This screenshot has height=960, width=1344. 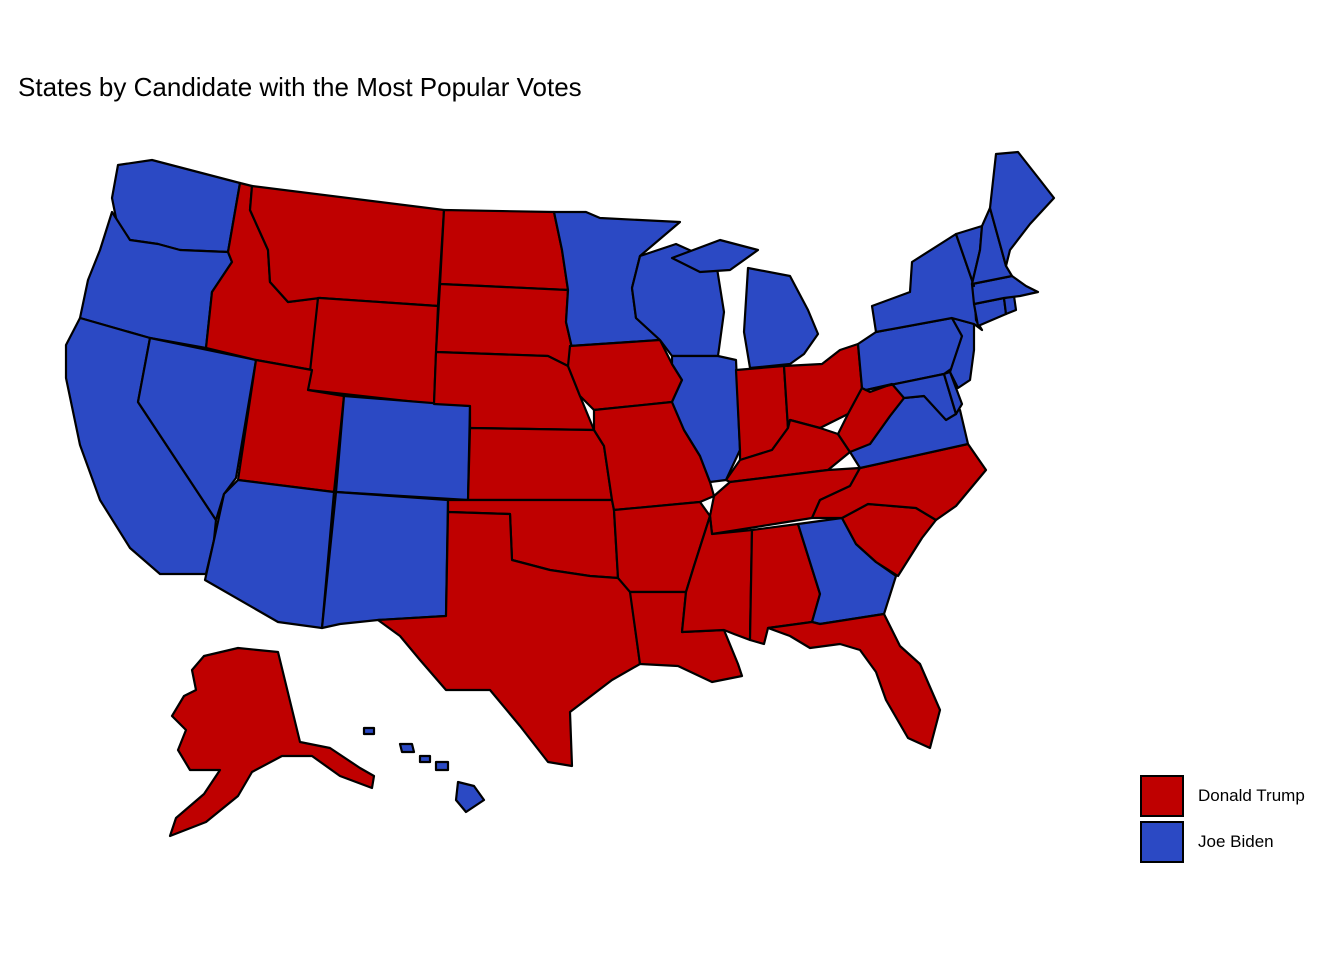 I want to click on state-WA, so click(x=176, y=206).